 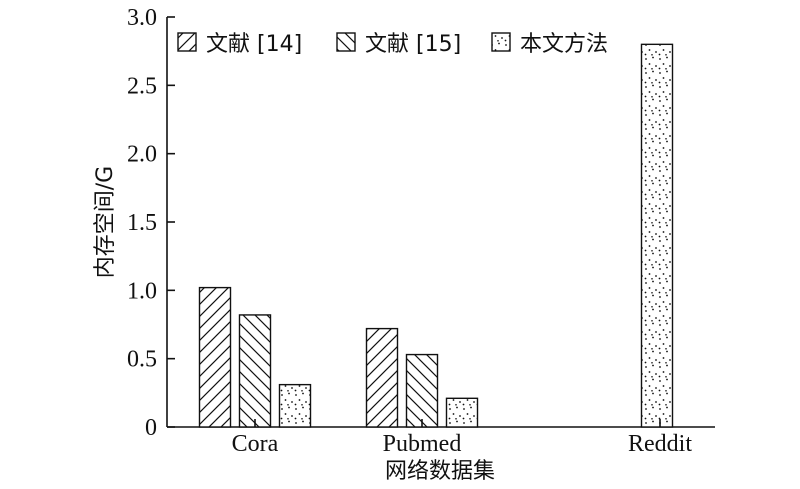 What do you see at coordinates (660, 444) in the screenshot?
I see `x-tick-label: Reddit` at bounding box center [660, 444].